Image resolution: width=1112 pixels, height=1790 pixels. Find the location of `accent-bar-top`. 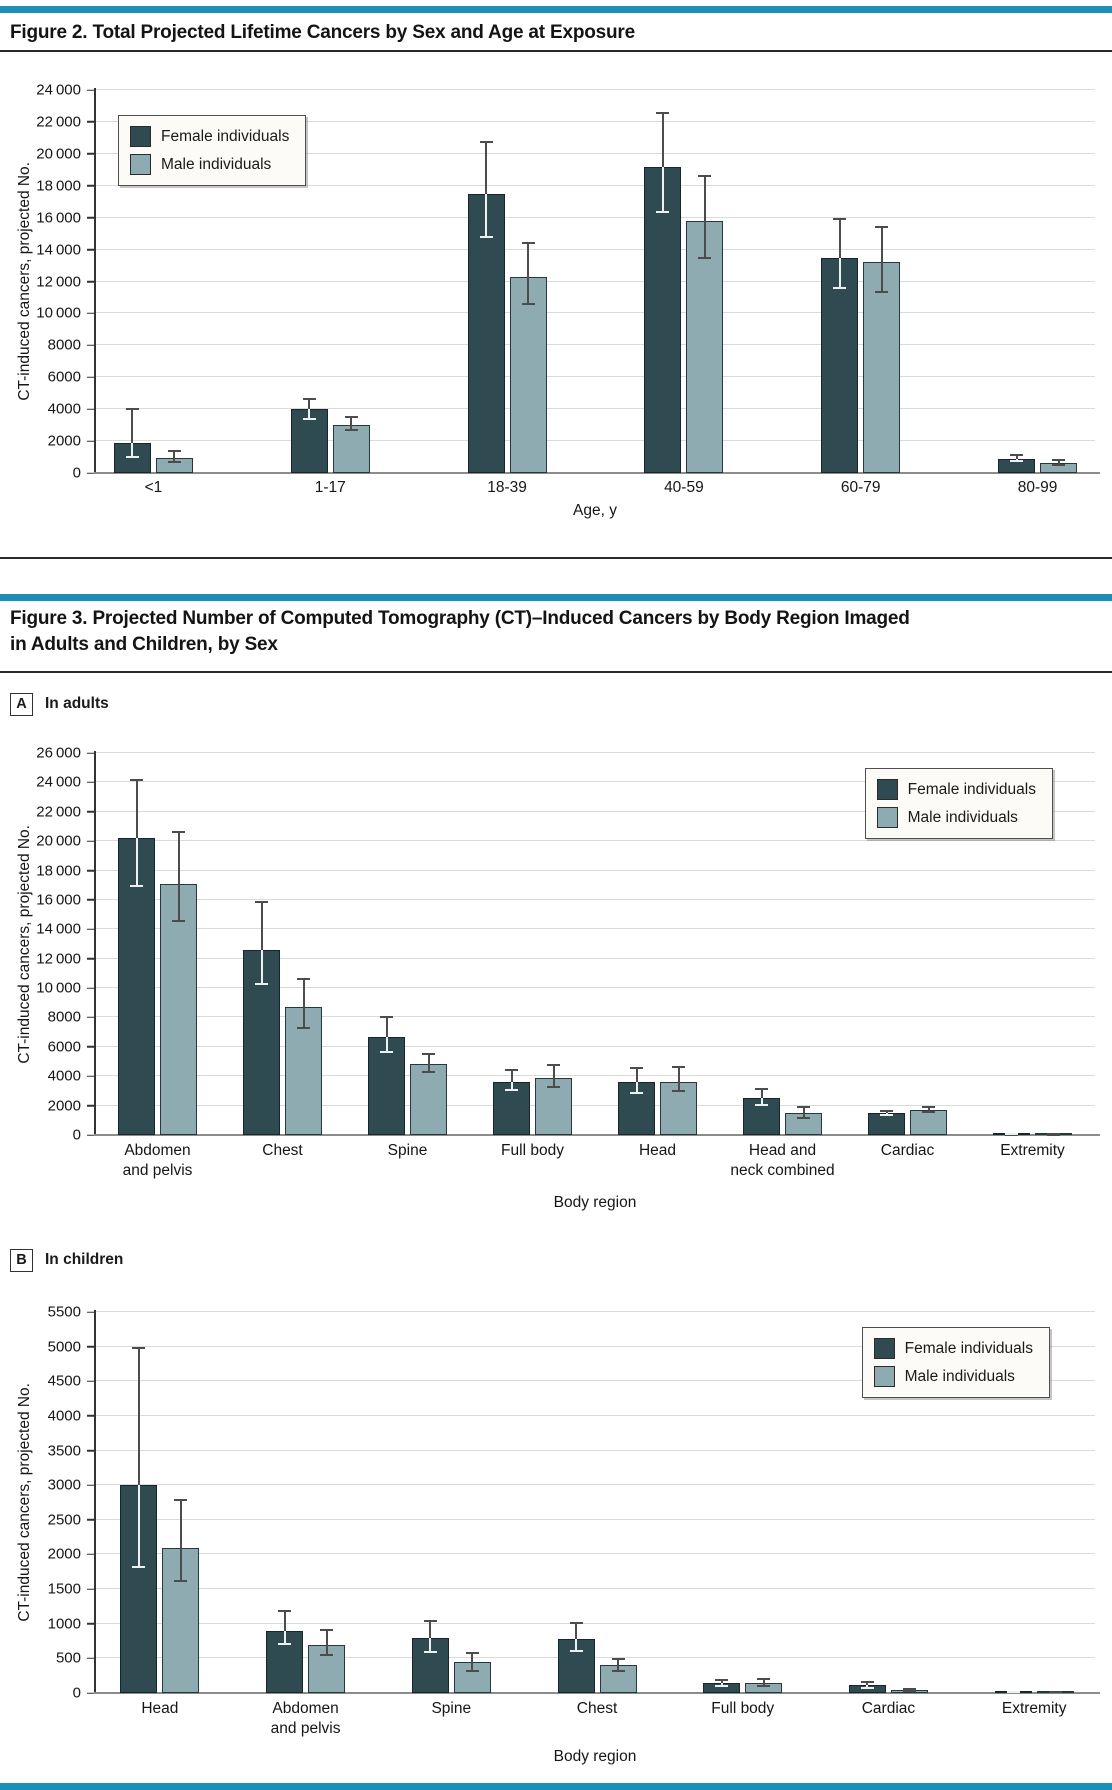

accent-bar-top is located at coordinates (556, 9).